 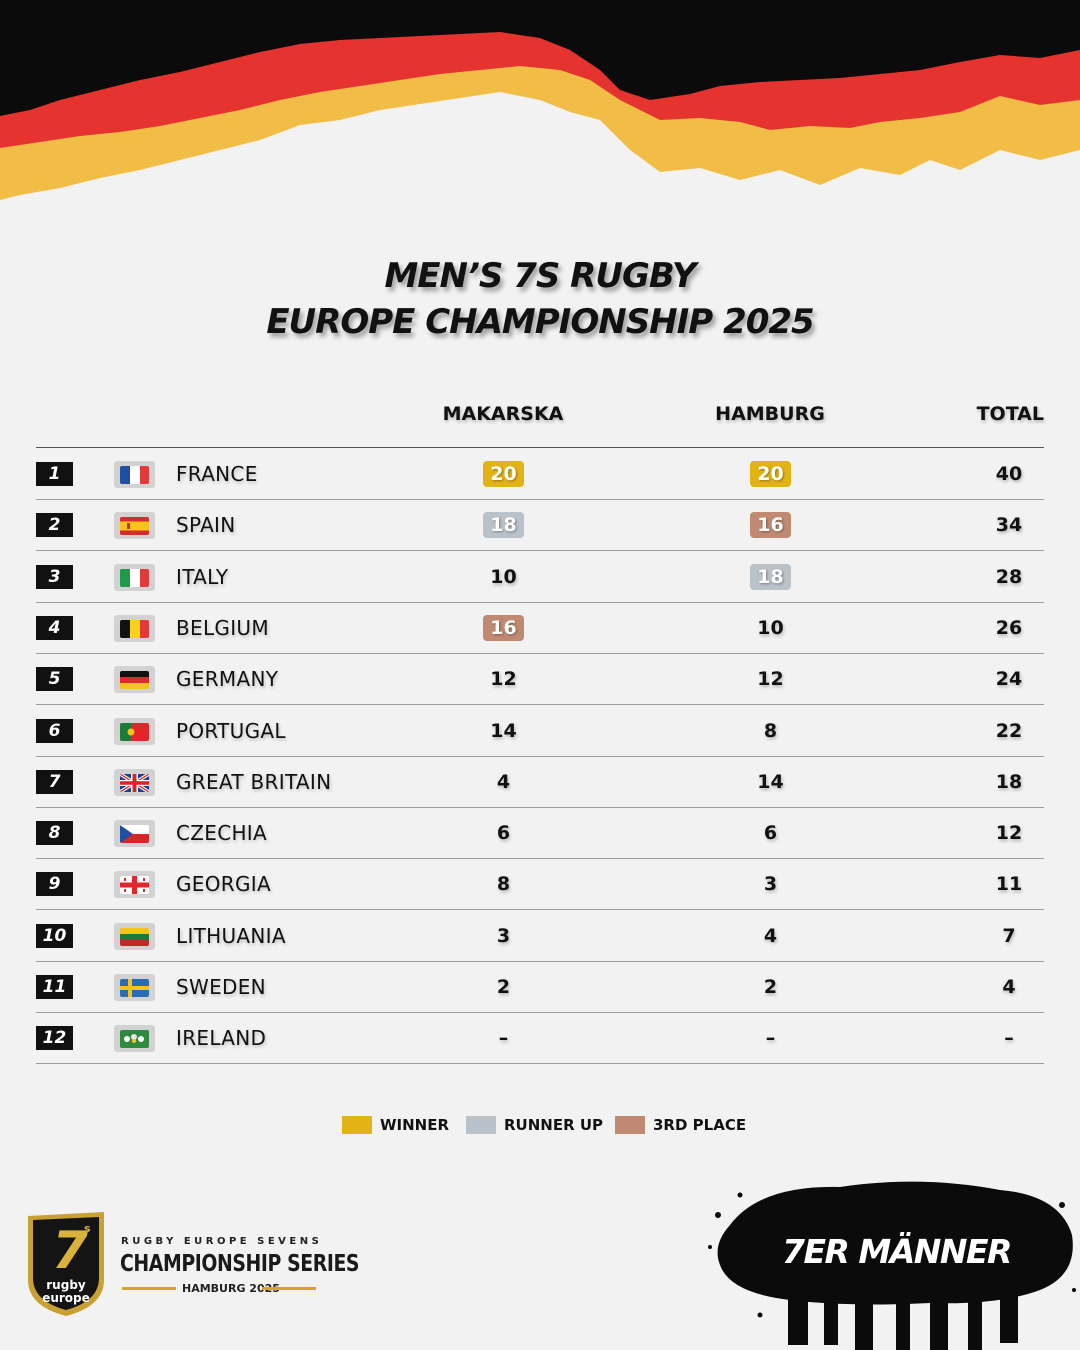 I want to click on country-name: GREAT BRITAIN, so click(x=254, y=781).